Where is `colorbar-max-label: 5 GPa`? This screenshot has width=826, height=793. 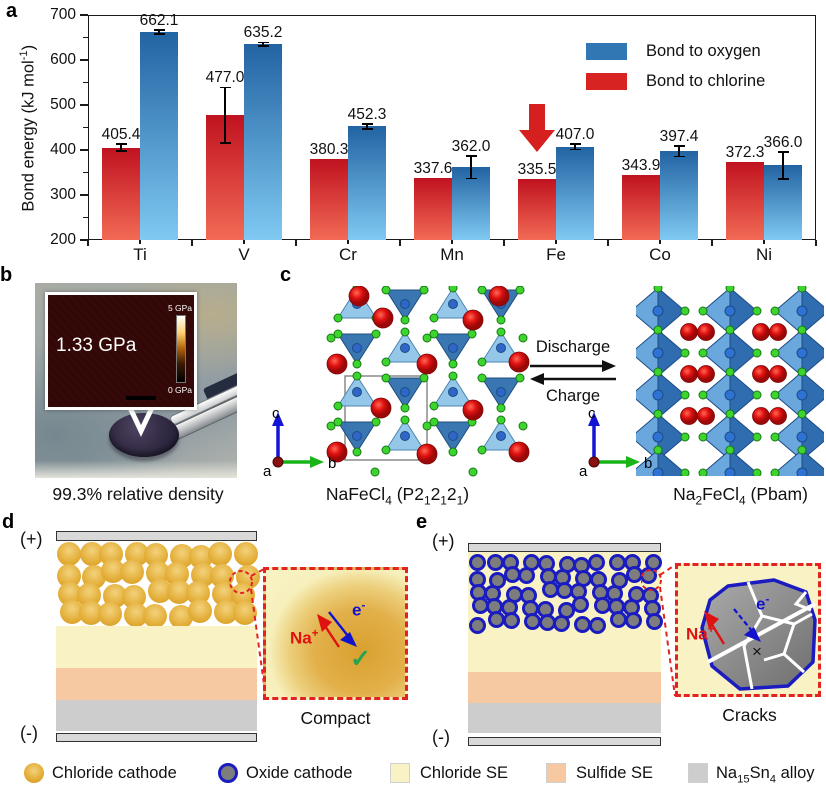
colorbar-max-label: 5 GPa is located at coordinates (180, 308).